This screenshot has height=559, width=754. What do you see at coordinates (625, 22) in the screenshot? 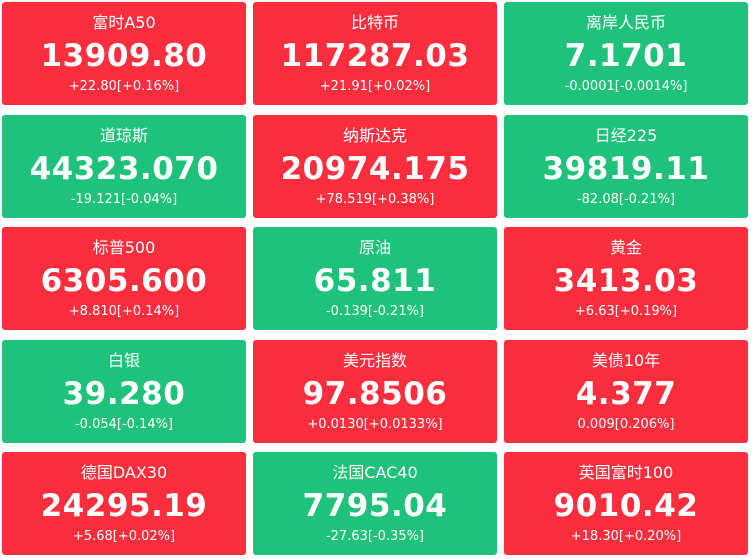
I see `quote-name: 离岸人民币` at bounding box center [625, 22].